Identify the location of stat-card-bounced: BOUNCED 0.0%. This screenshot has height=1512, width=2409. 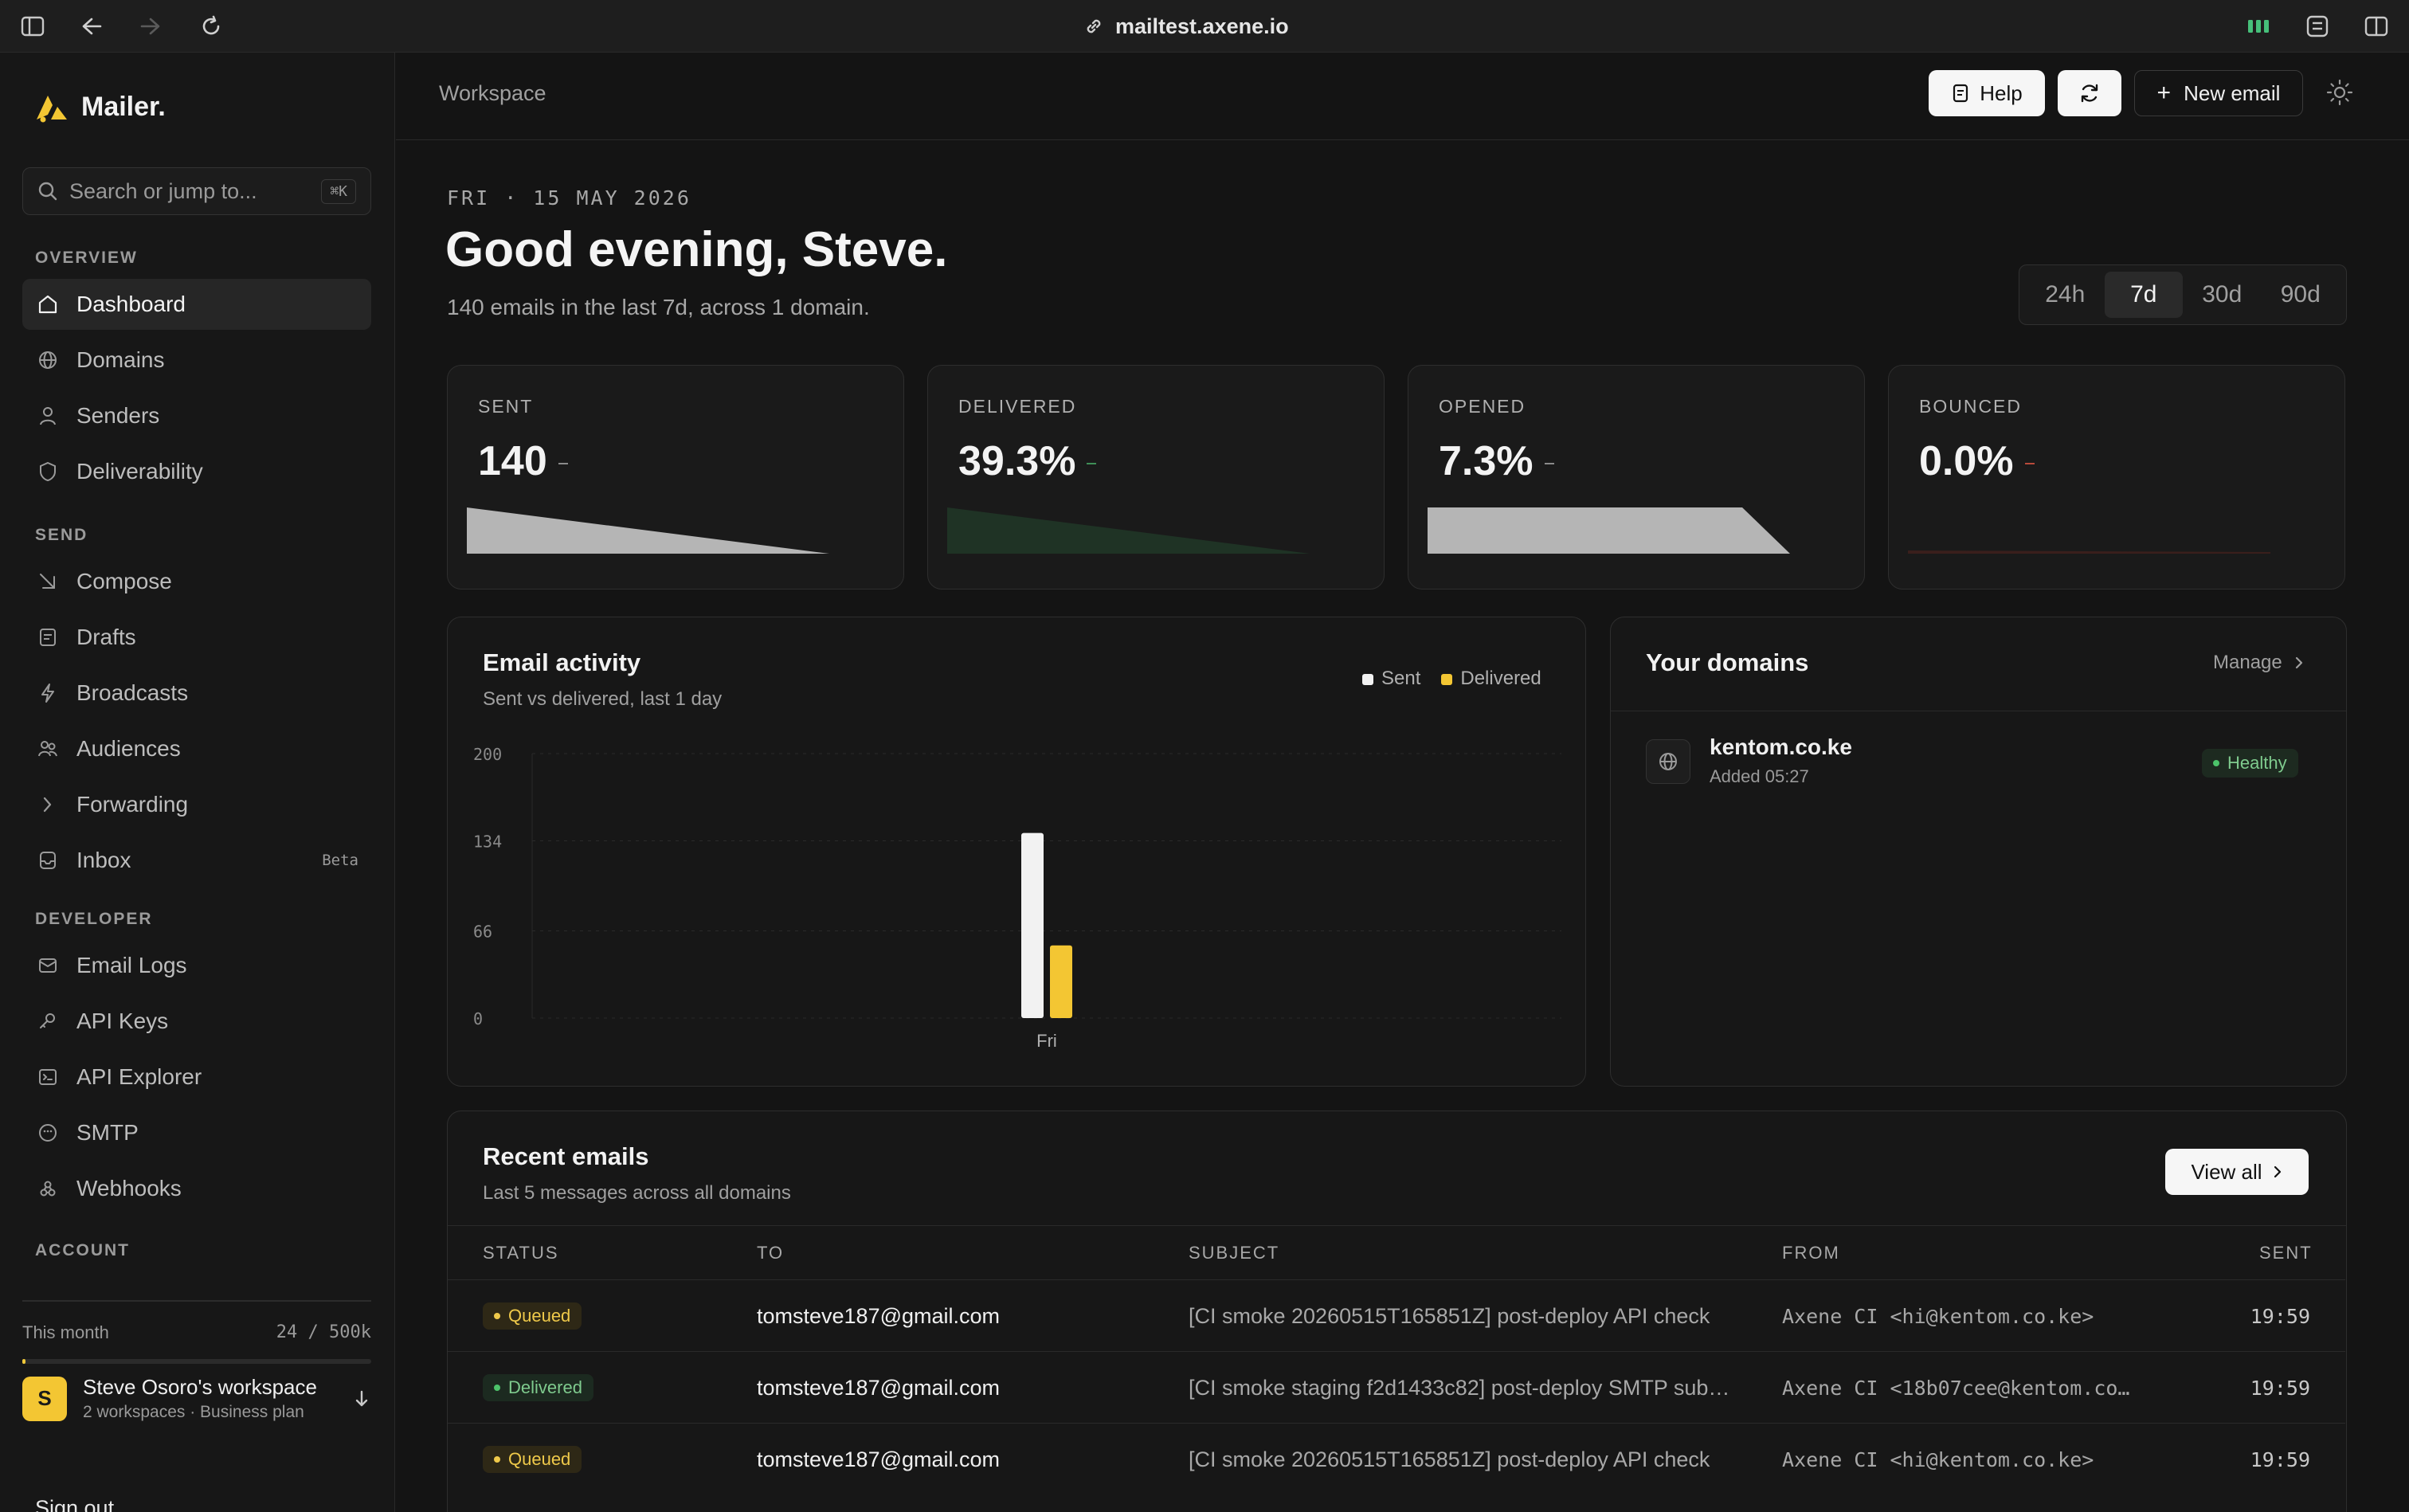
(2116, 478).